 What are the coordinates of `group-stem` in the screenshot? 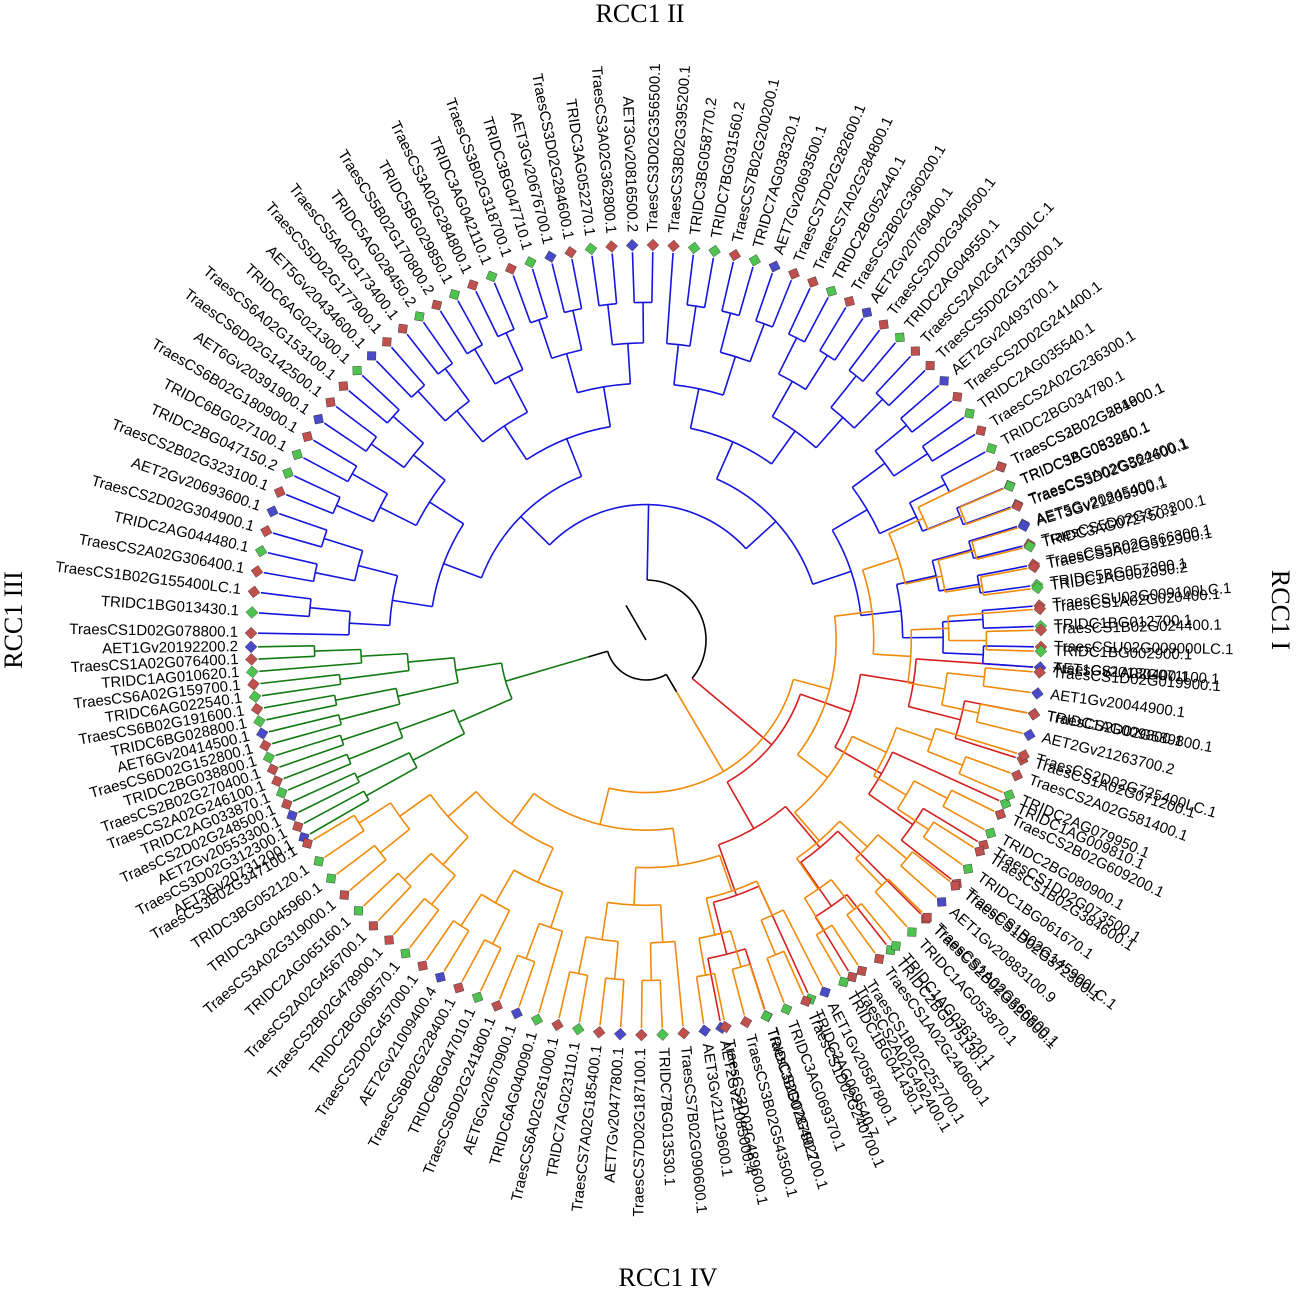 It's located at (711, 694).